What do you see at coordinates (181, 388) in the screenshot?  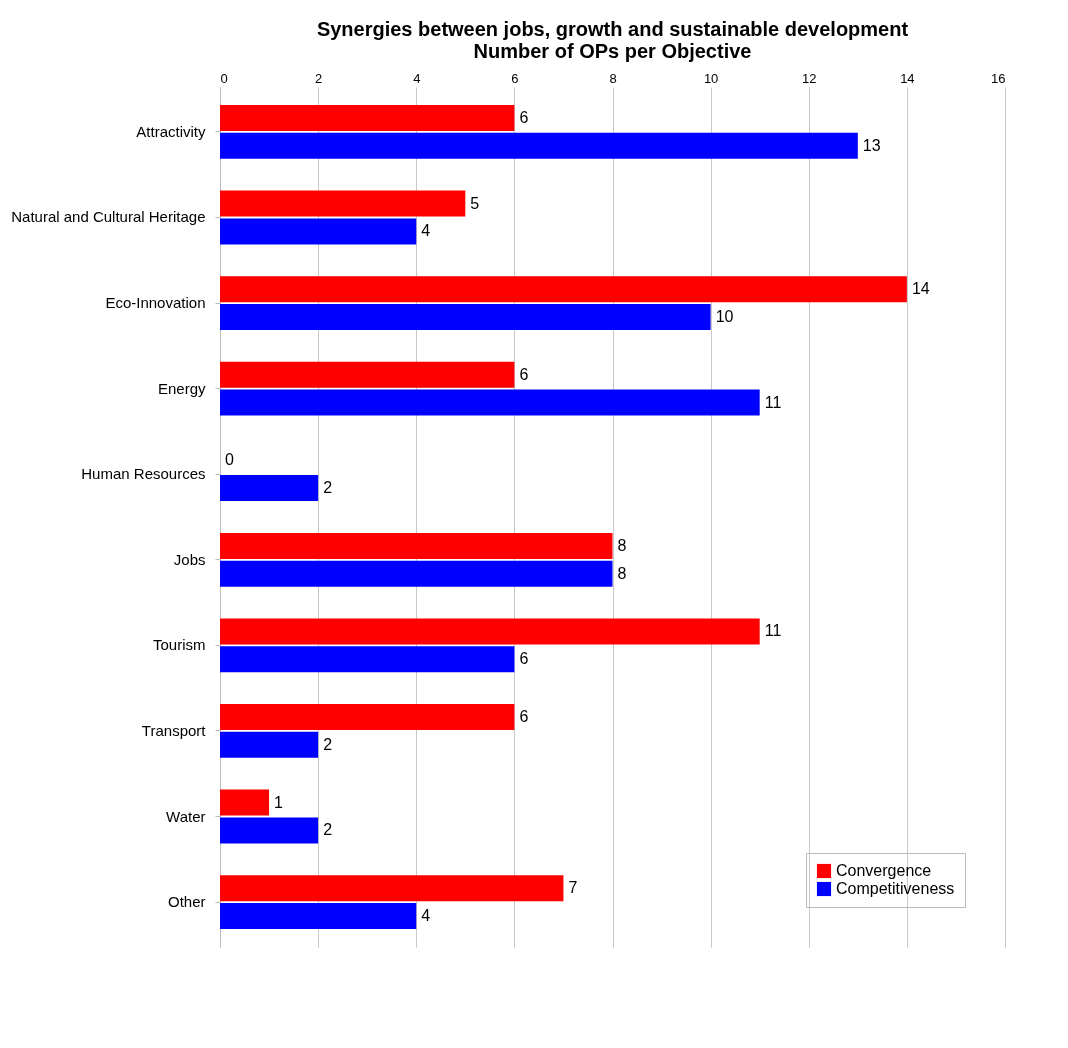 I see `y-tick-label: Energy` at bounding box center [181, 388].